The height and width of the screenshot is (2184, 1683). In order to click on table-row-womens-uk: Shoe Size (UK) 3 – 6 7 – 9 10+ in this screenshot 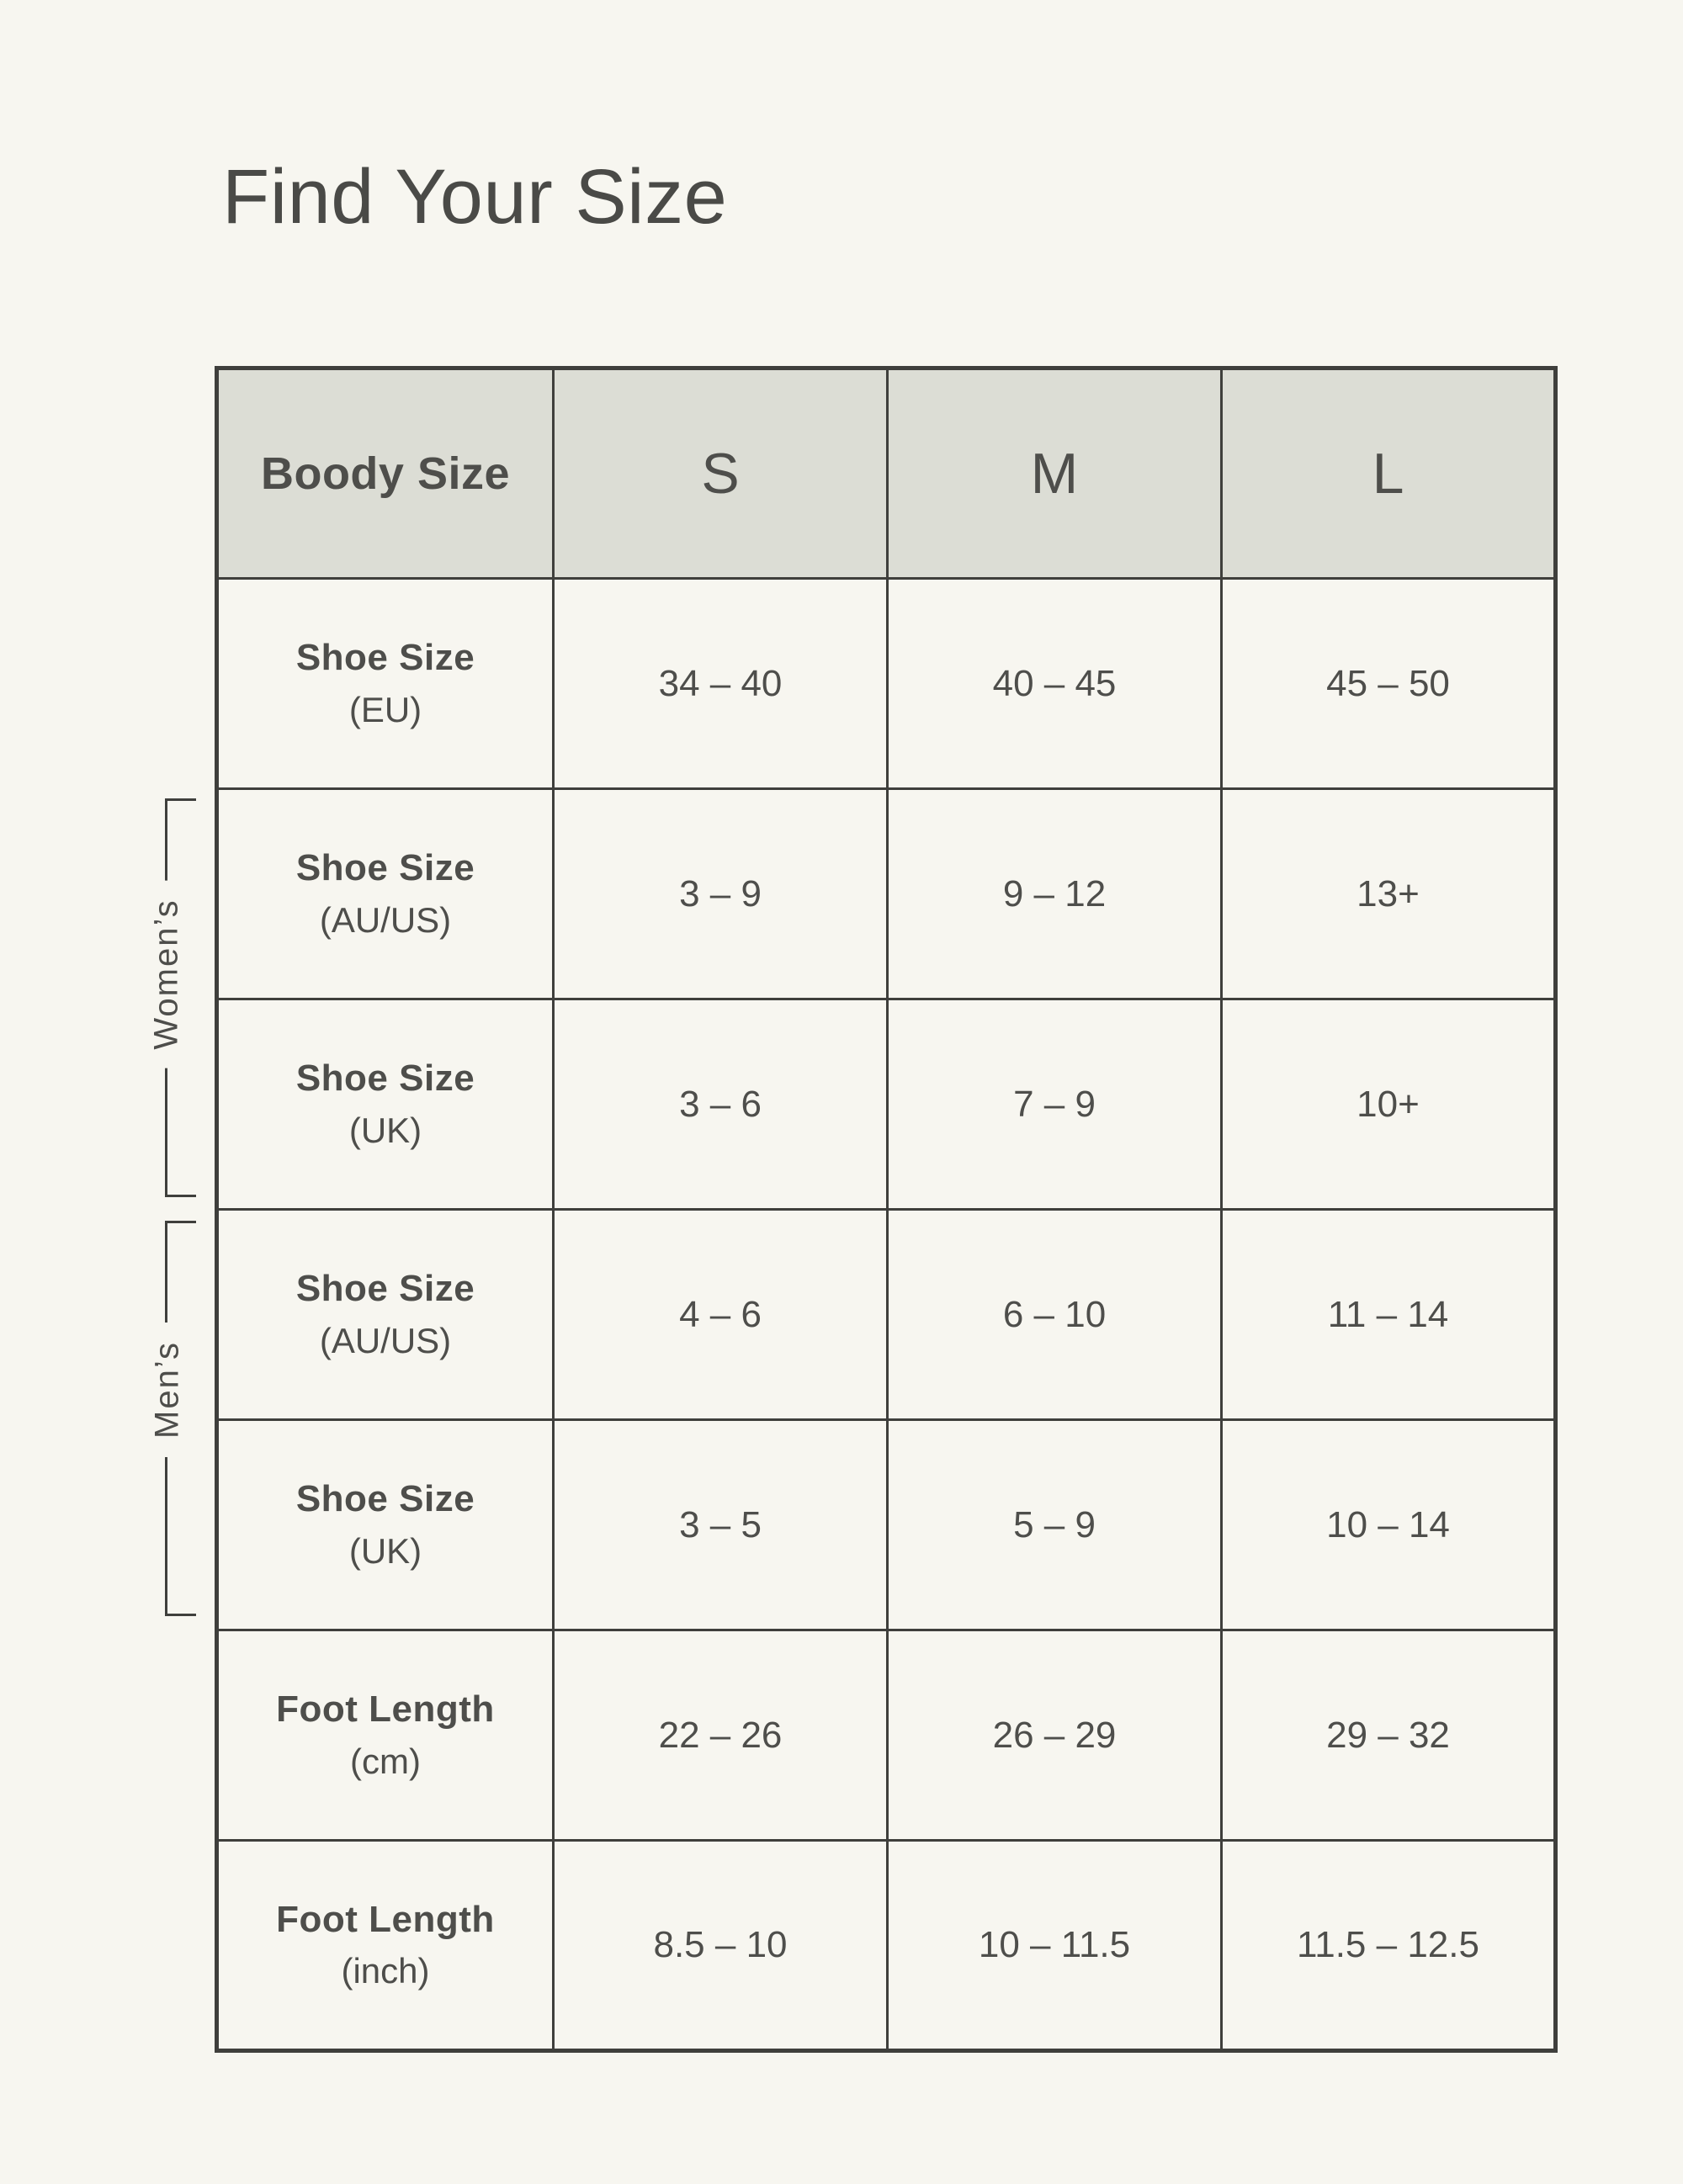, I will do `click(886, 1104)`.